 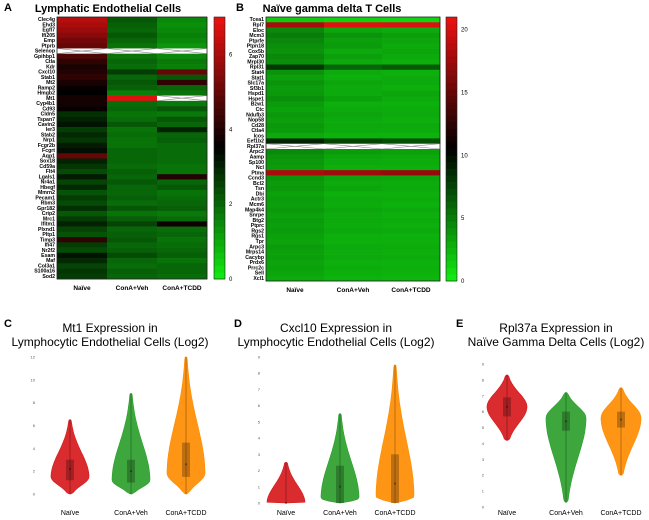 I want to click on violin-d-category-label: ConA+TCDD, so click(x=394, y=513).